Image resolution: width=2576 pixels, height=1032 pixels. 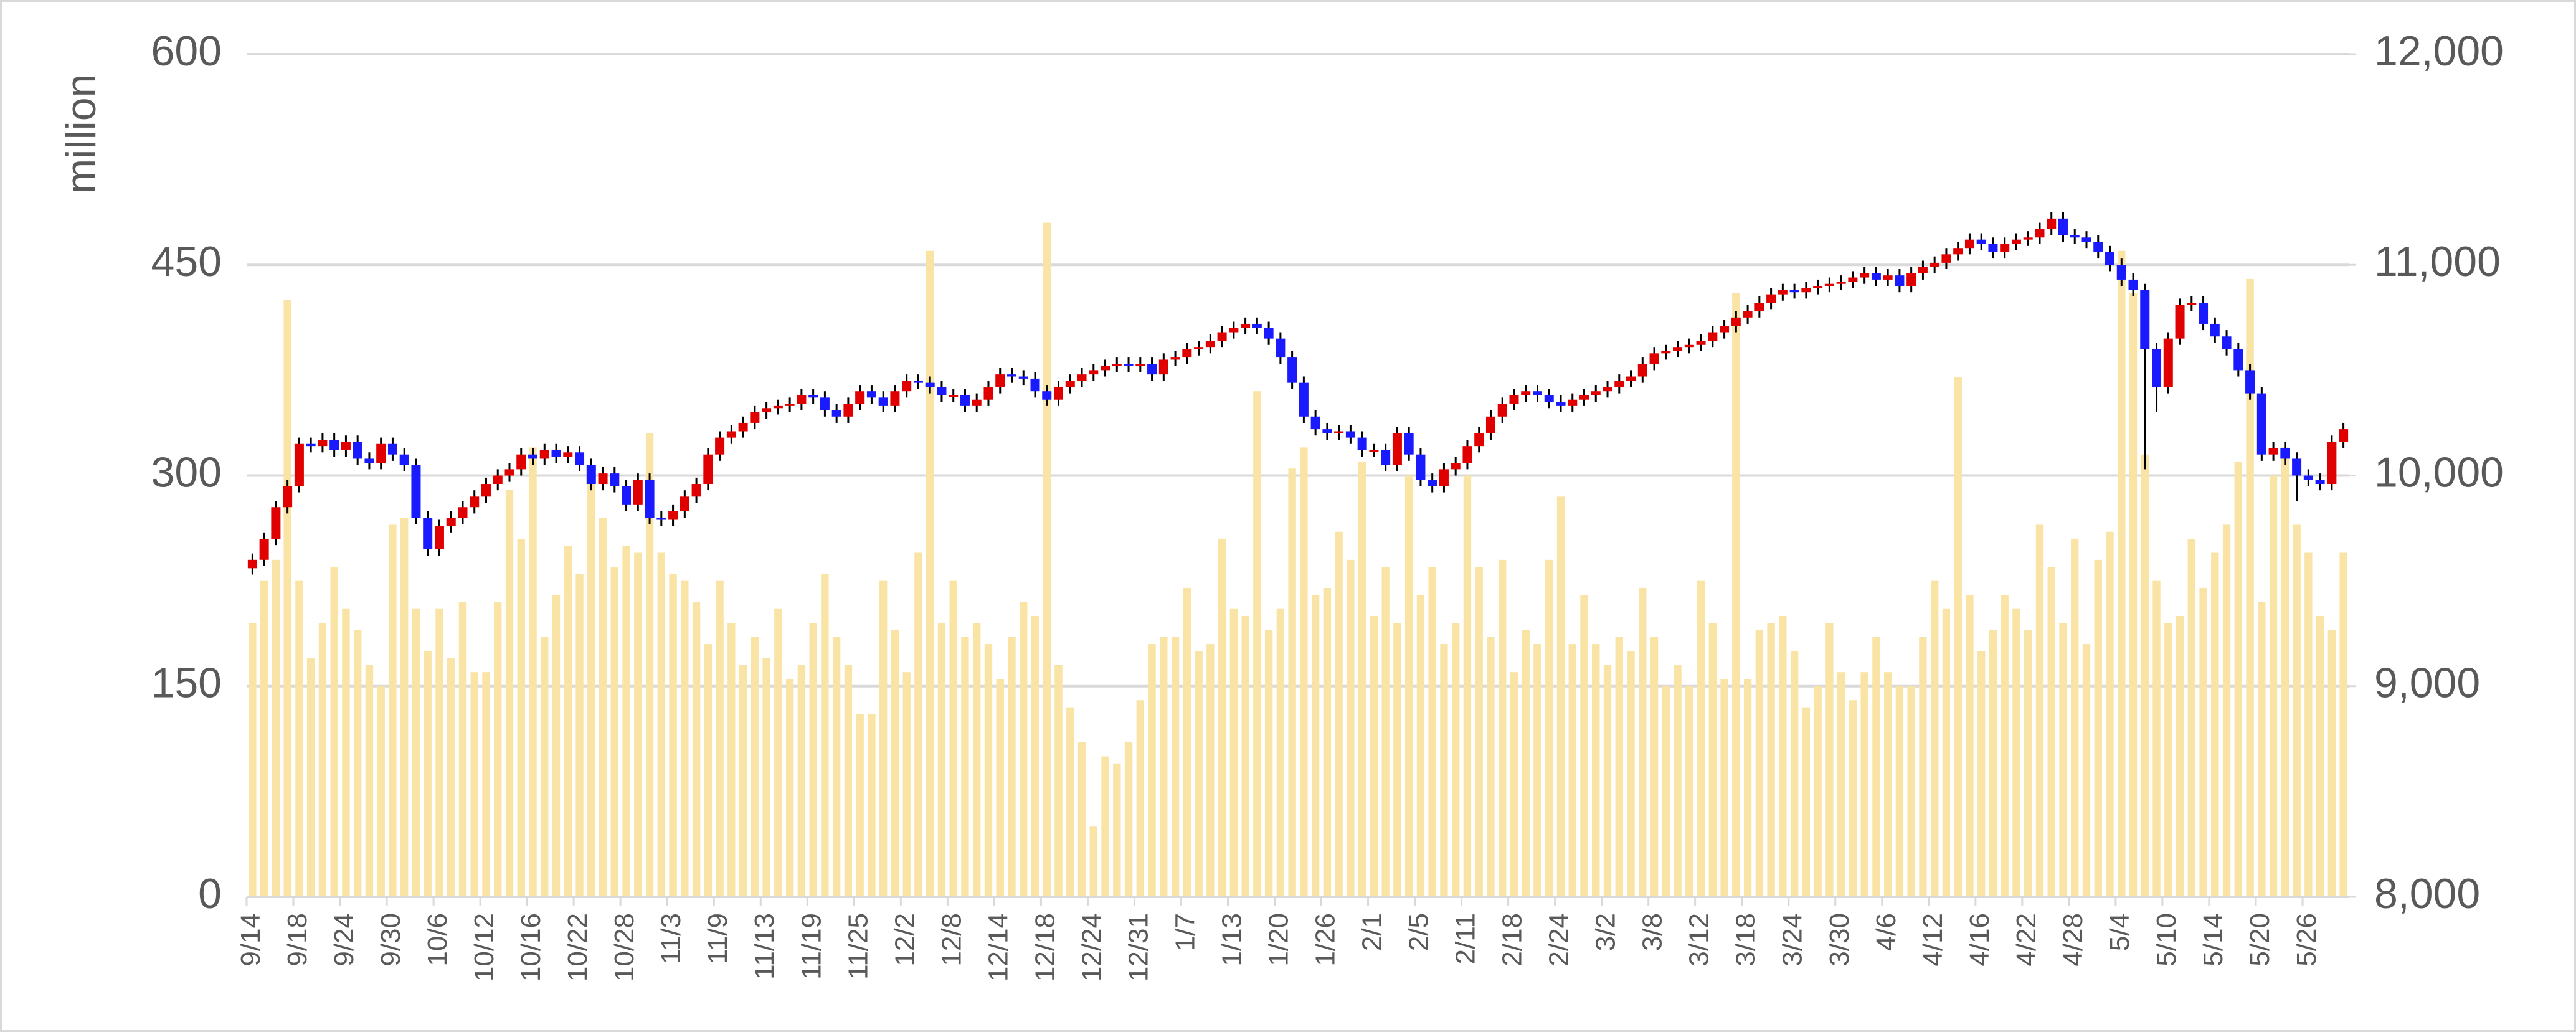 What do you see at coordinates (1278, 940) in the screenshot?
I see `x-tick-label: 1/20` at bounding box center [1278, 940].